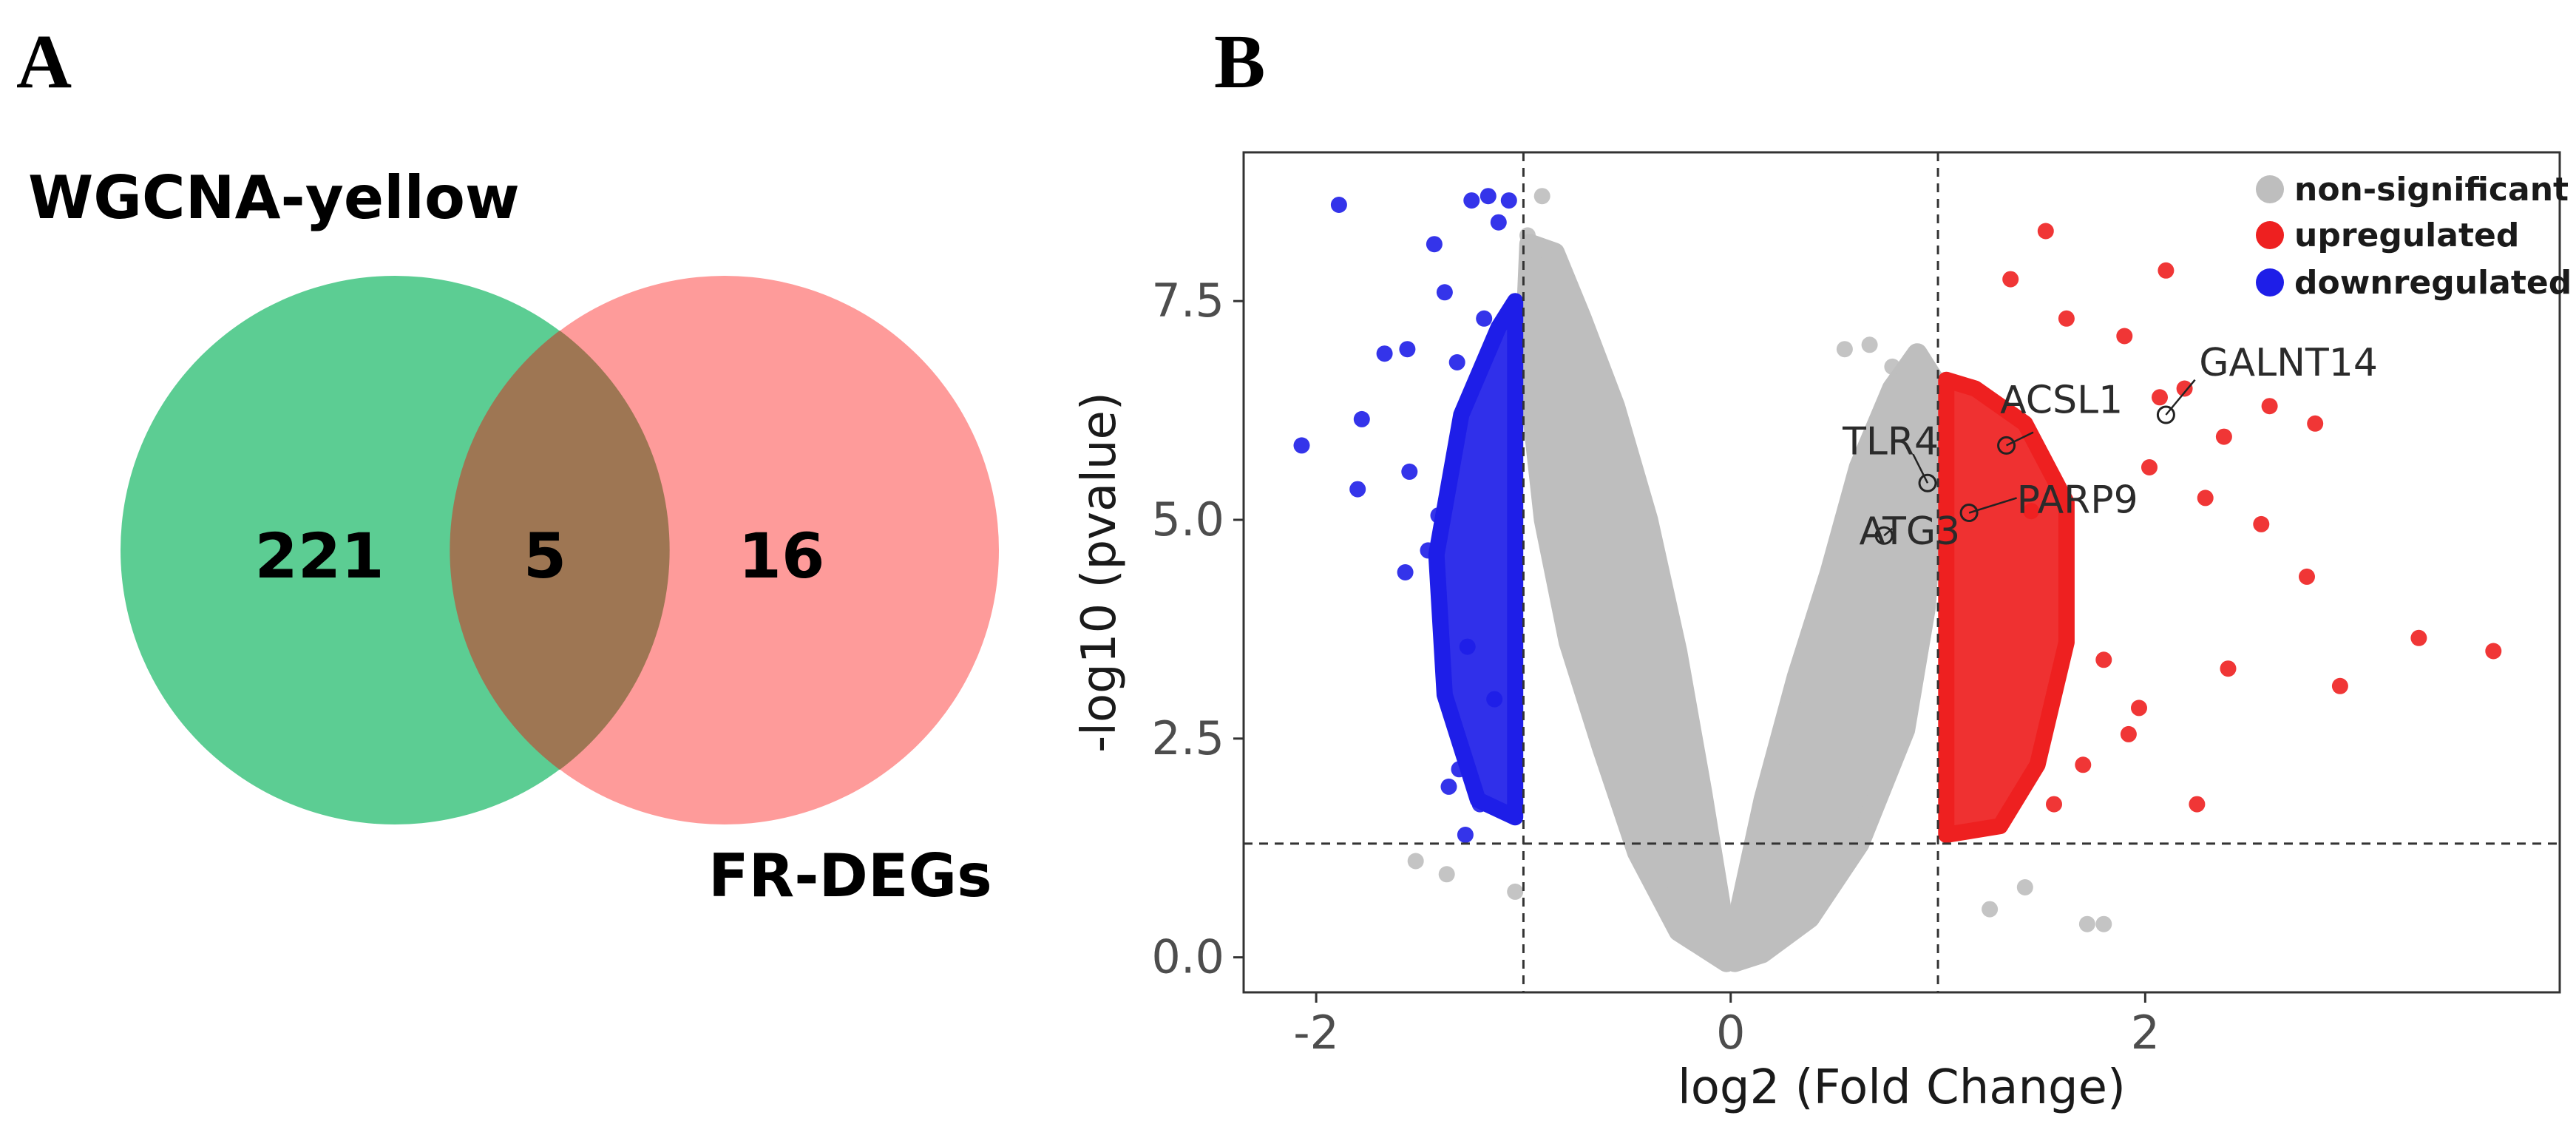  I want to click on y-axis-label: -log10 (pvalue), so click(1099, 572).